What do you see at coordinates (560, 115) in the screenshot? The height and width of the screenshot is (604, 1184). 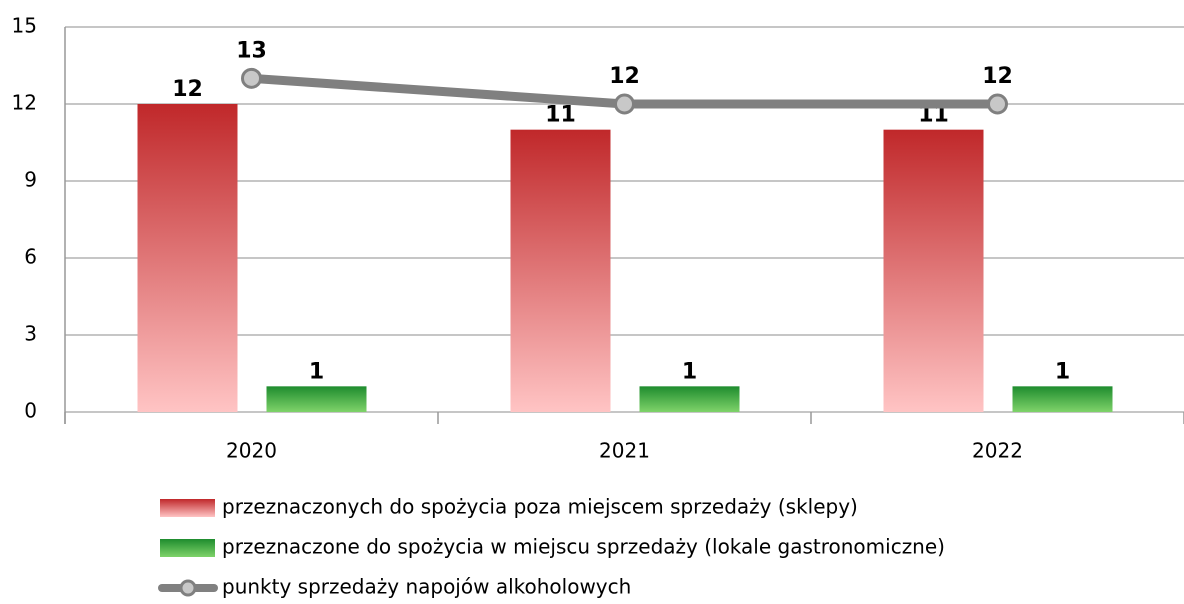 I see `data-label: 11` at bounding box center [560, 115].